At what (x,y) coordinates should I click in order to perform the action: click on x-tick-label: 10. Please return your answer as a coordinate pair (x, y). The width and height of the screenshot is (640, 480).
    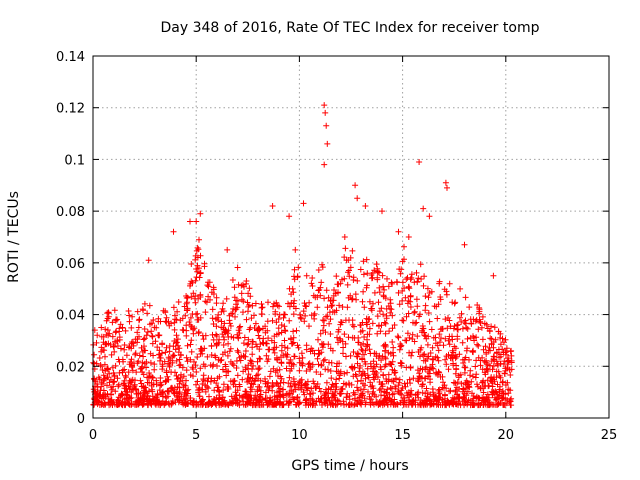
    Looking at the image, I should click on (299, 435).